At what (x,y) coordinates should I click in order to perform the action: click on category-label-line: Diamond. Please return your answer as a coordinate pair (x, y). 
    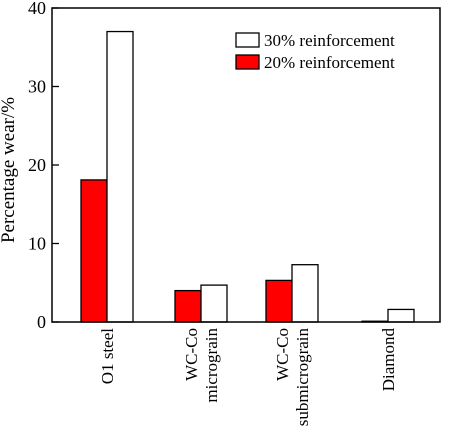
    Looking at the image, I should click on (388, 360).